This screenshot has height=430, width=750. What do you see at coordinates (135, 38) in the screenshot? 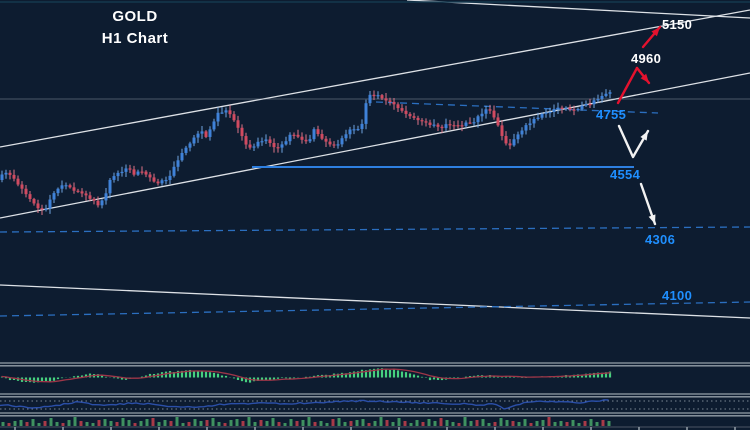
I see `chart-timeframe: H1 Chart` at bounding box center [135, 38].